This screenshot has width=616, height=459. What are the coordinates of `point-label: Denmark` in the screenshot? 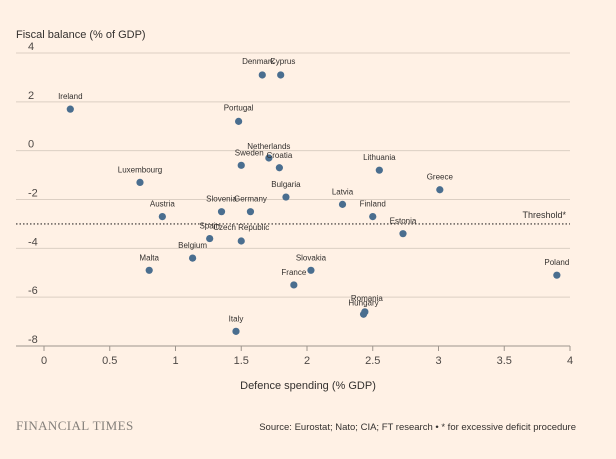 It's located at (258, 61).